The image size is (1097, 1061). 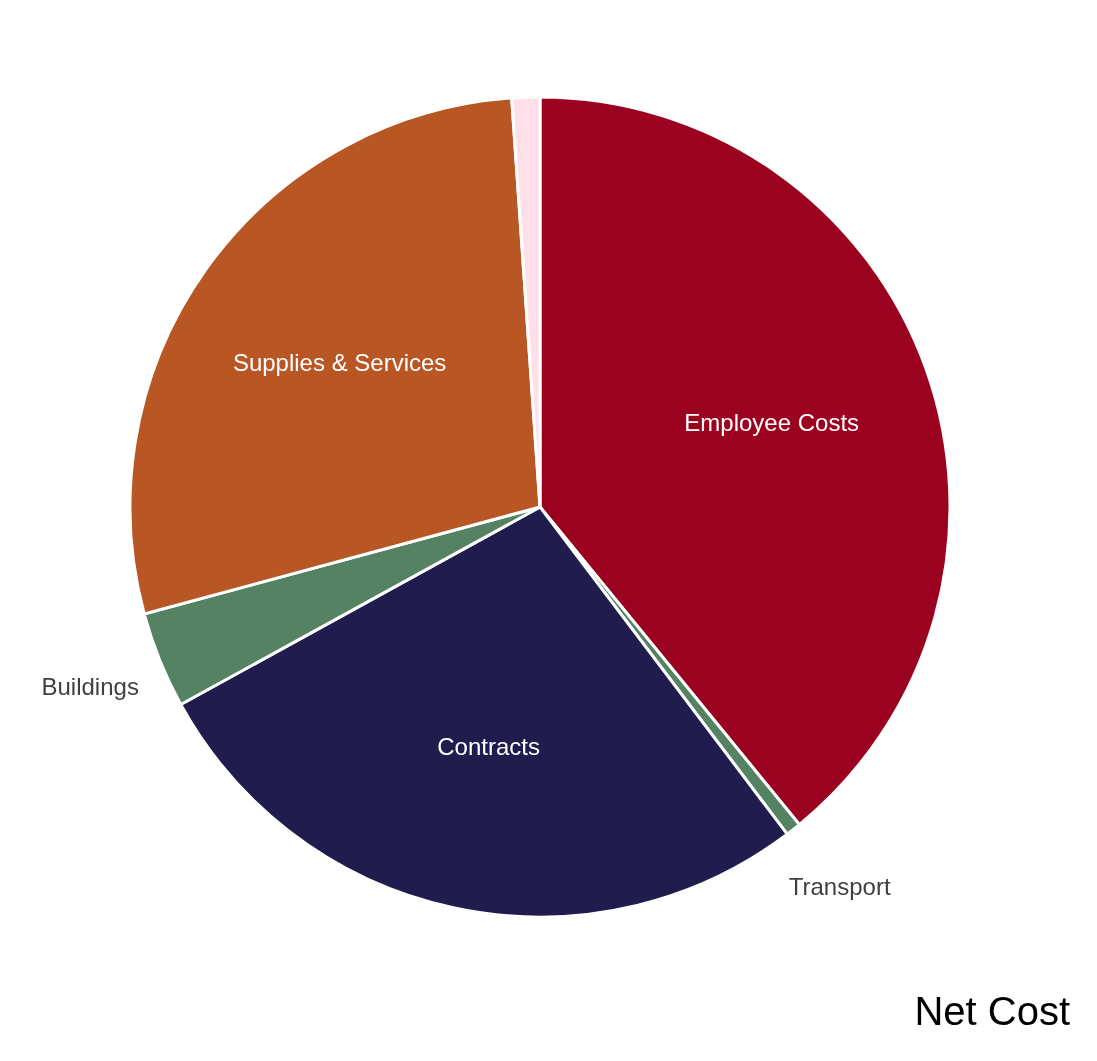 What do you see at coordinates (992, 1011) in the screenshot?
I see `text: Net Cost` at bounding box center [992, 1011].